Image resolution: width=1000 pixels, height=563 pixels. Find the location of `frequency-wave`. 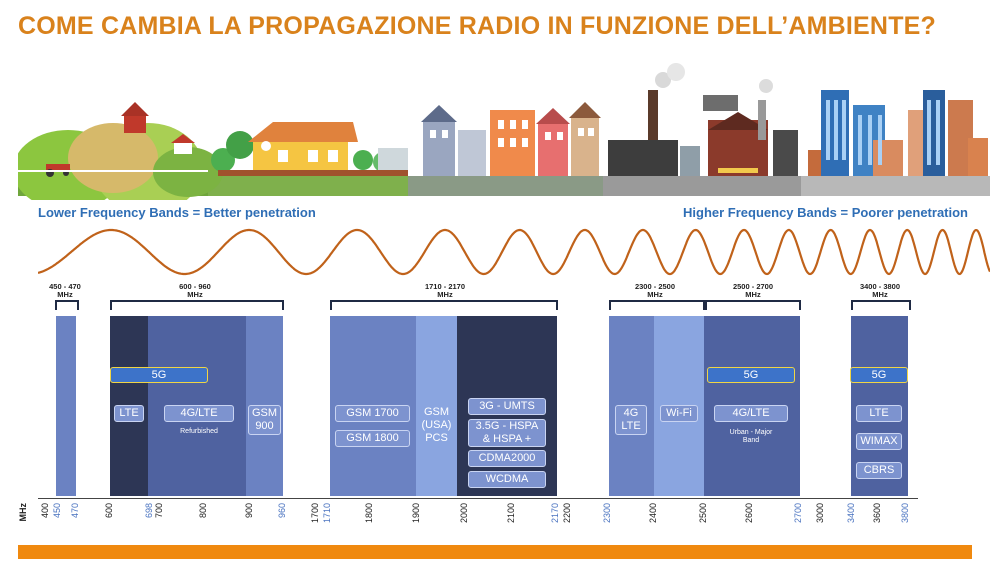

frequency-wave is located at coordinates (514, 252).